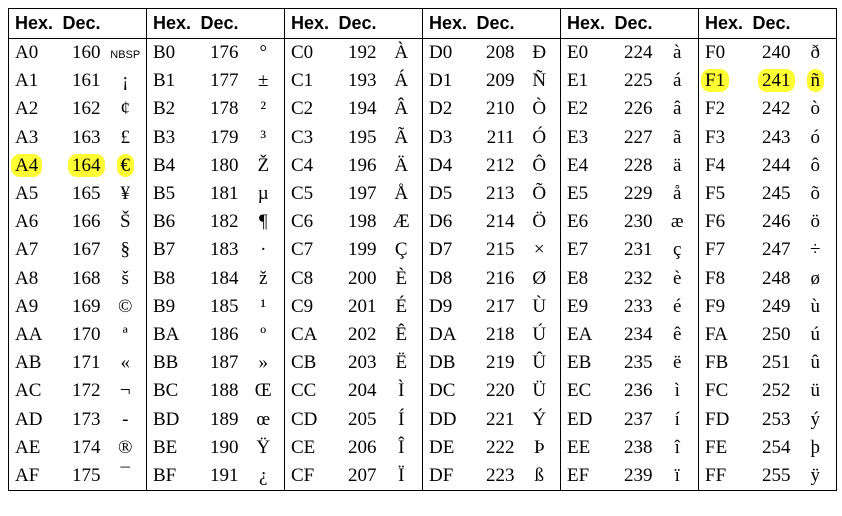  I want to click on dec-code-cell: 223, so click(495, 476).